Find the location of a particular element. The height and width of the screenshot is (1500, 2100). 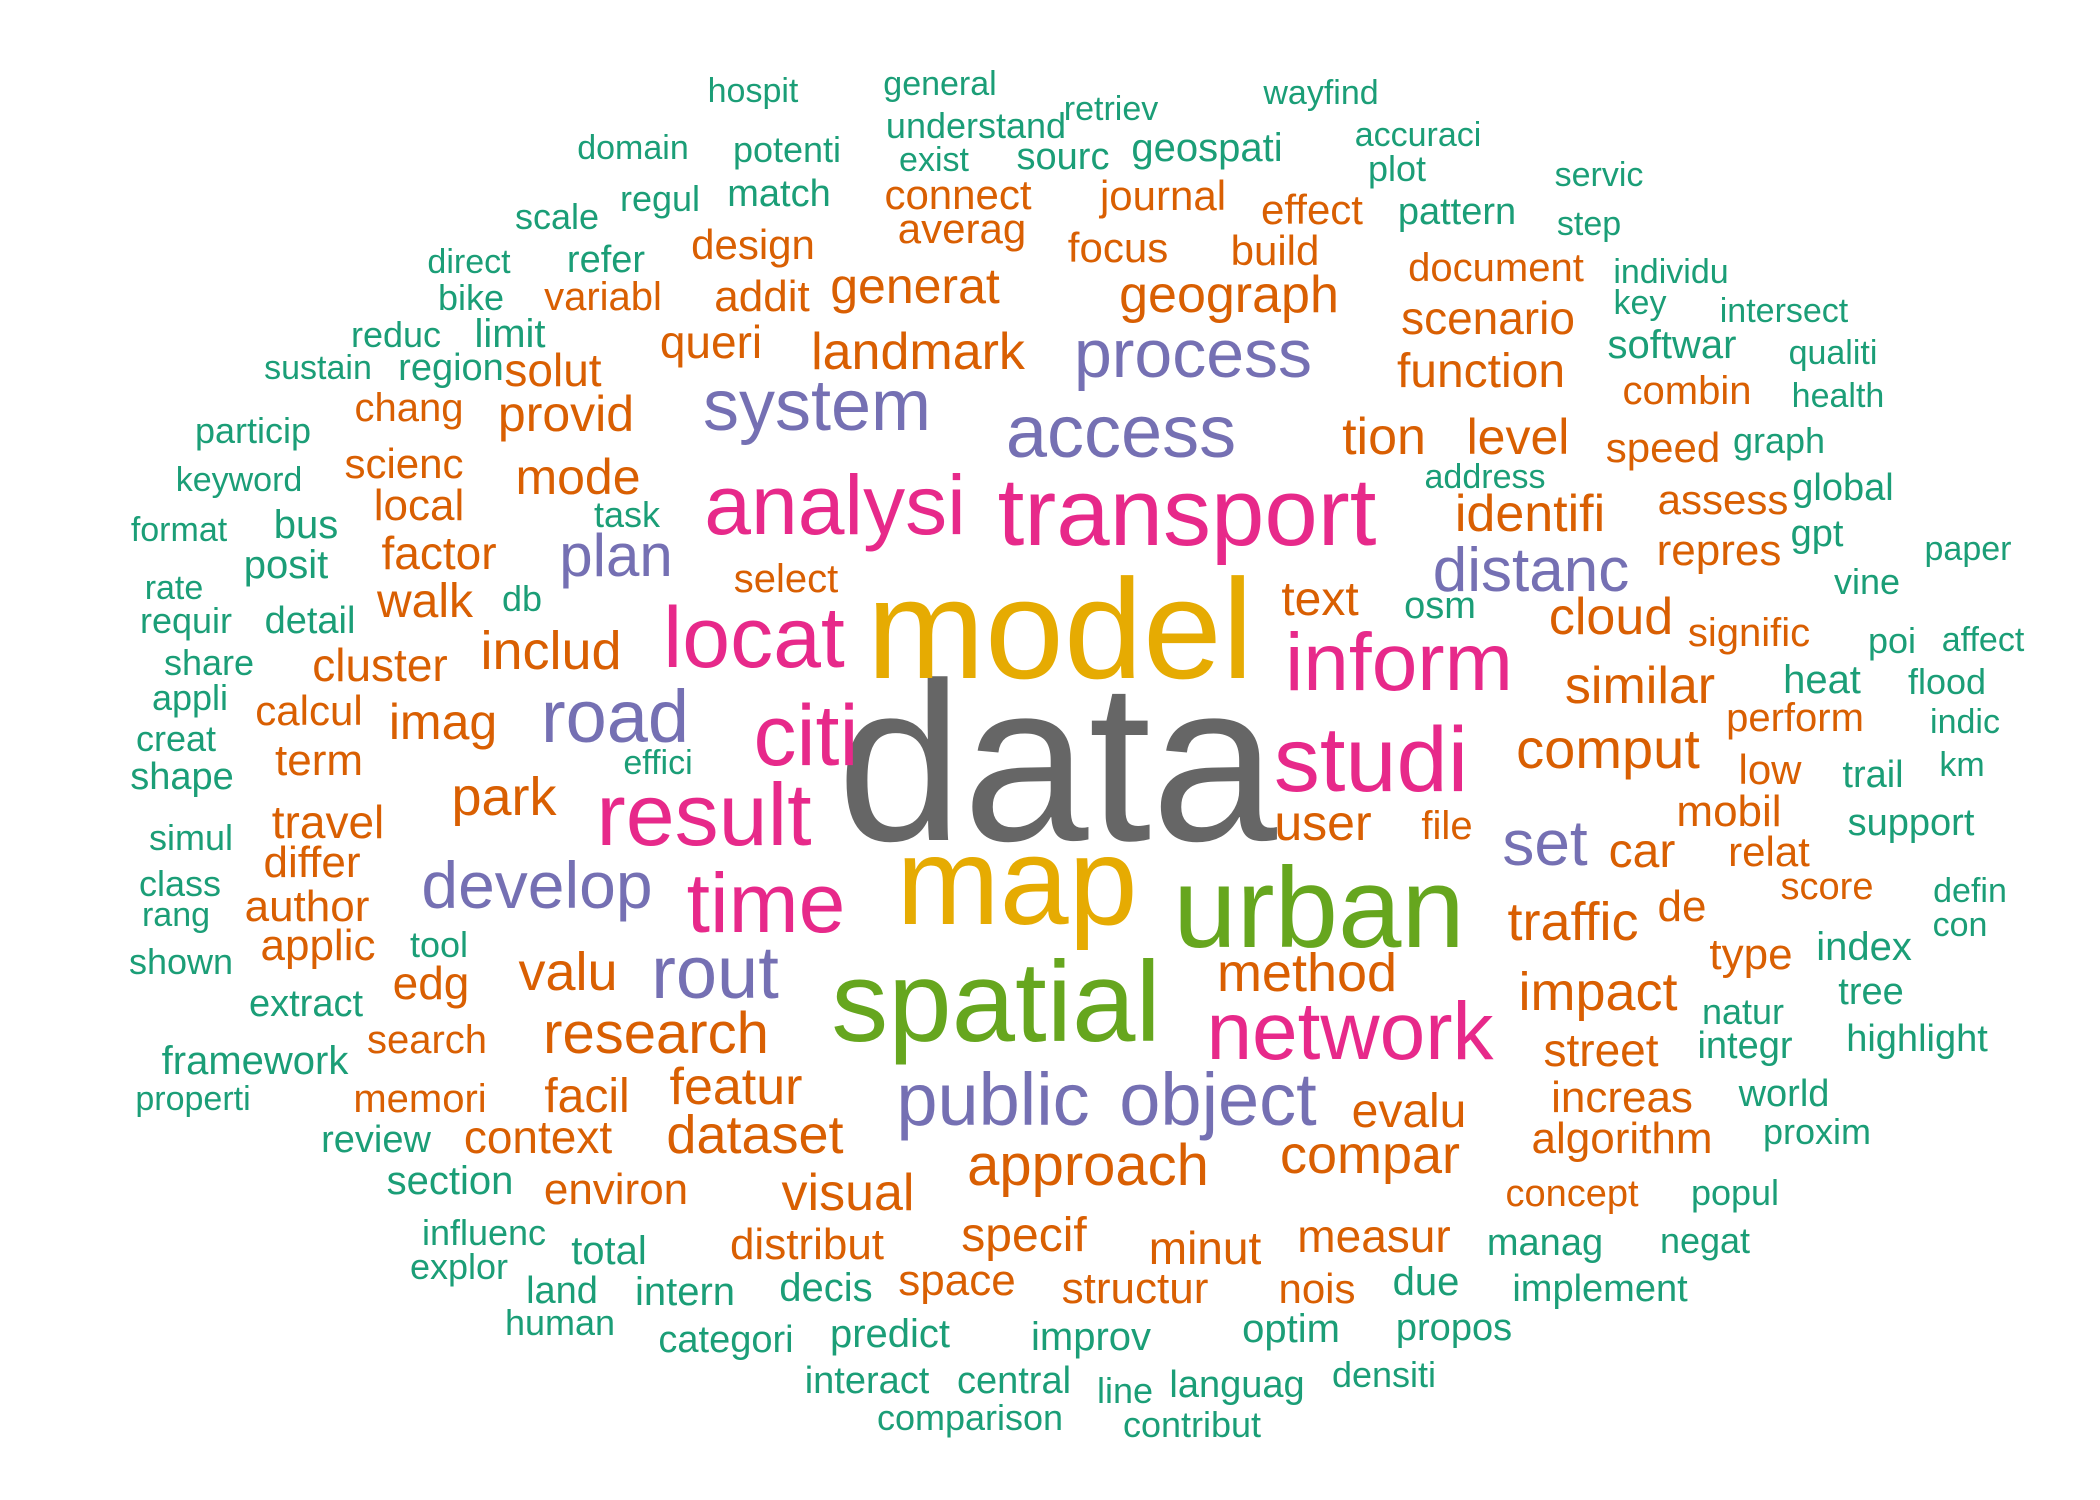

word-connect: connect is located at coordinates (958, 194).